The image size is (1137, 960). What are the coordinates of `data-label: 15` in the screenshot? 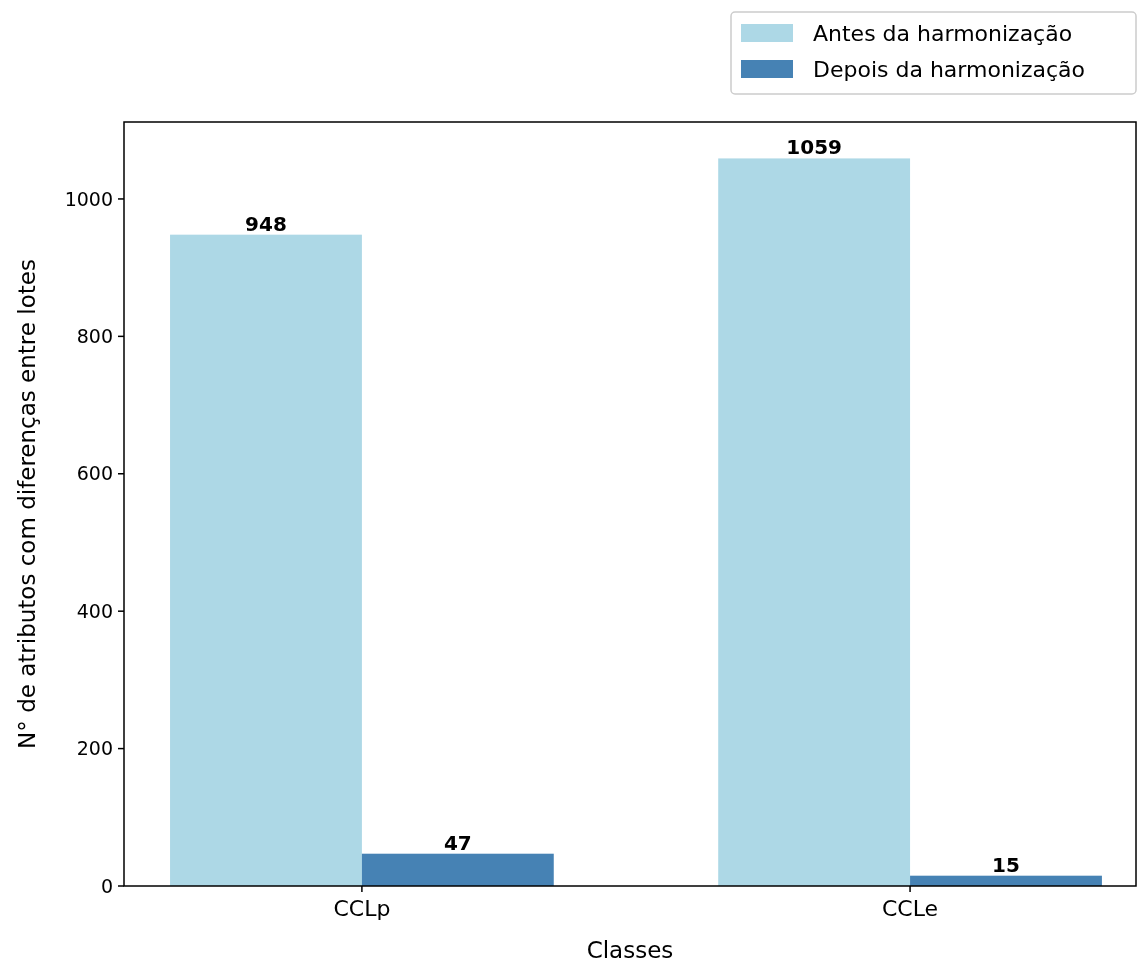 It's located at (1006, 864).